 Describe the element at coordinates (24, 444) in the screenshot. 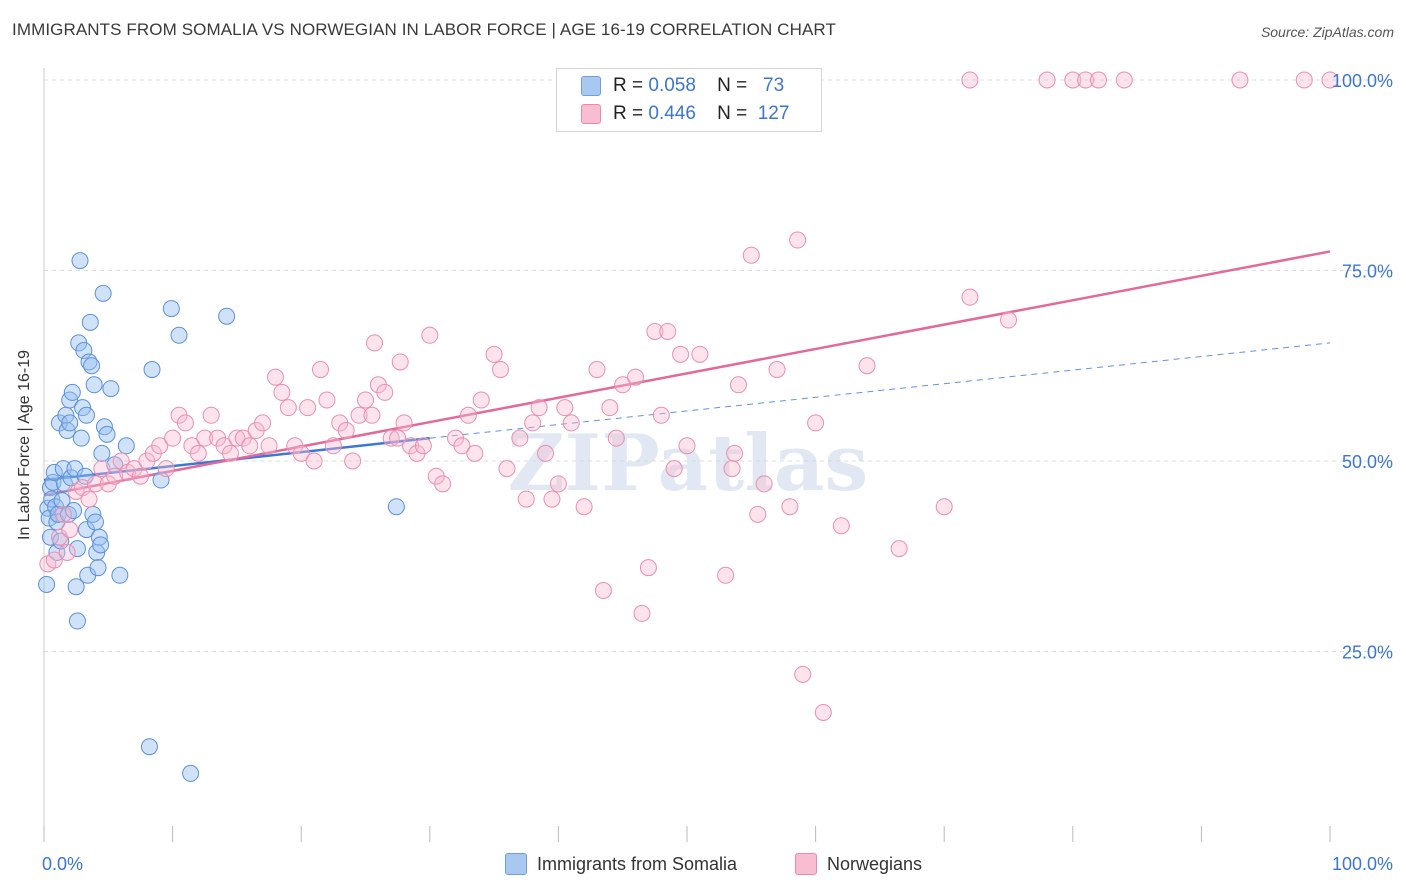

I see `y-axis-label: In Labor Force | Age 16-19` at that location.